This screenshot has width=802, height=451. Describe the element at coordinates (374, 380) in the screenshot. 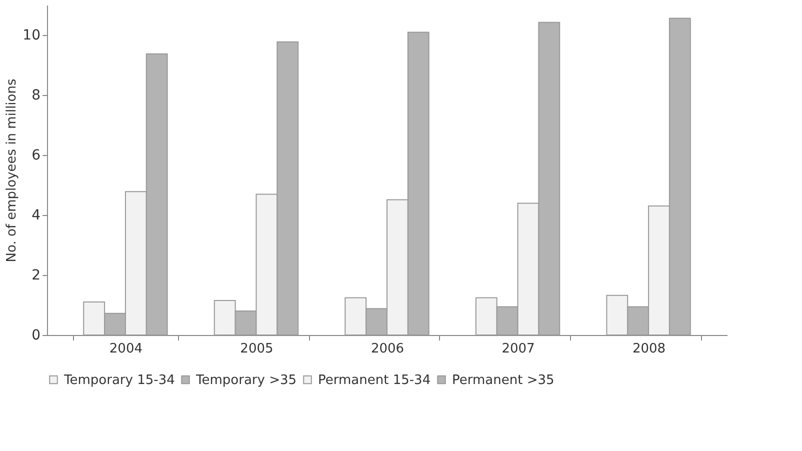

I see `legend-label: Permanent 15-34` at that location.